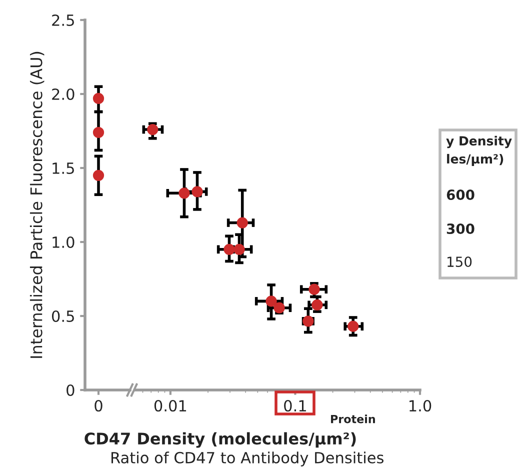 The height and width of the screenshot is (467, 518). Describe the element at coordinates (63, 168) in the screenshot. I see `y-tick-label: 1.5` at that location.